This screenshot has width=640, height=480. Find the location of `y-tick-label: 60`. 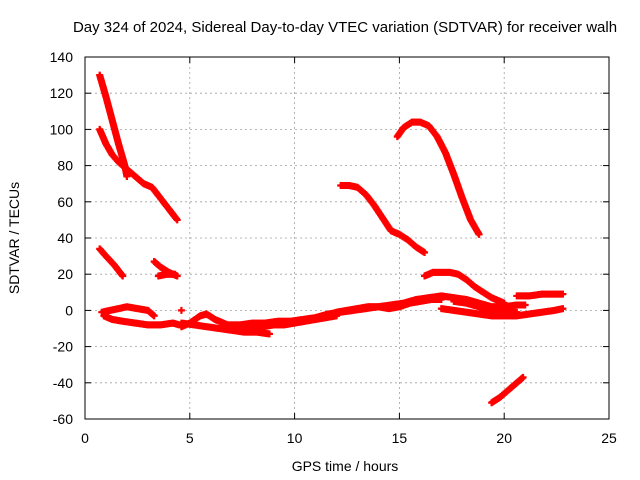

y-tick-label: 60 is located at coordinates (65, 202).